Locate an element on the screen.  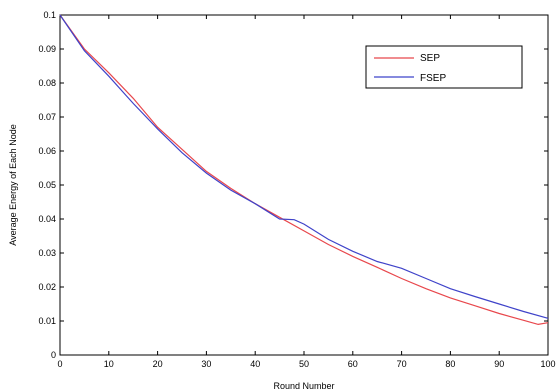
x-tick-label: 0 is located at coordinates (59, 364).